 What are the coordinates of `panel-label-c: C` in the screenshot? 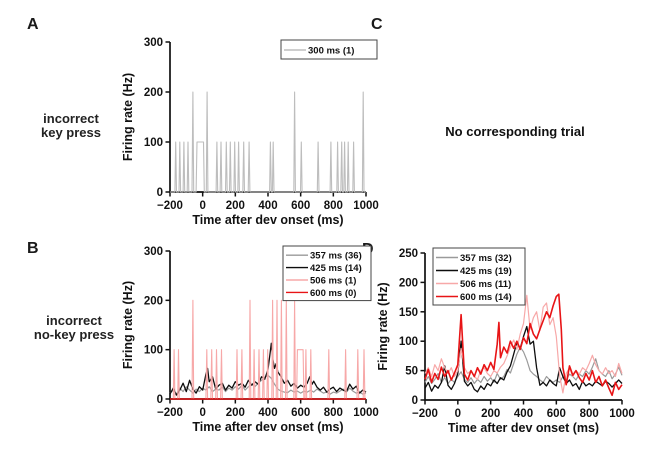 It's located at (377, 24).